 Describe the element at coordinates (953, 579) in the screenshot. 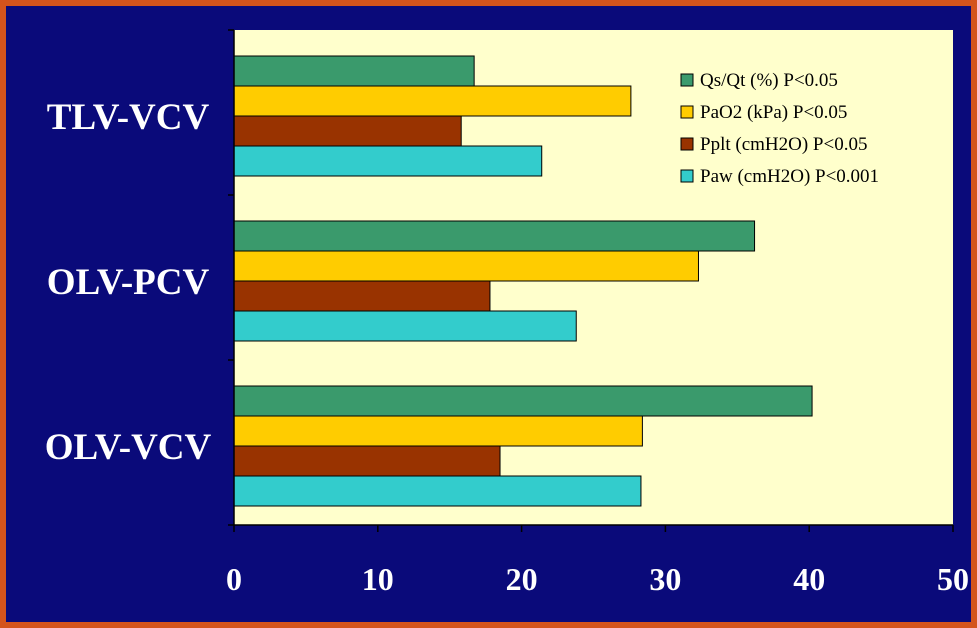

I see `x-tick-label-50: 50` at that location.